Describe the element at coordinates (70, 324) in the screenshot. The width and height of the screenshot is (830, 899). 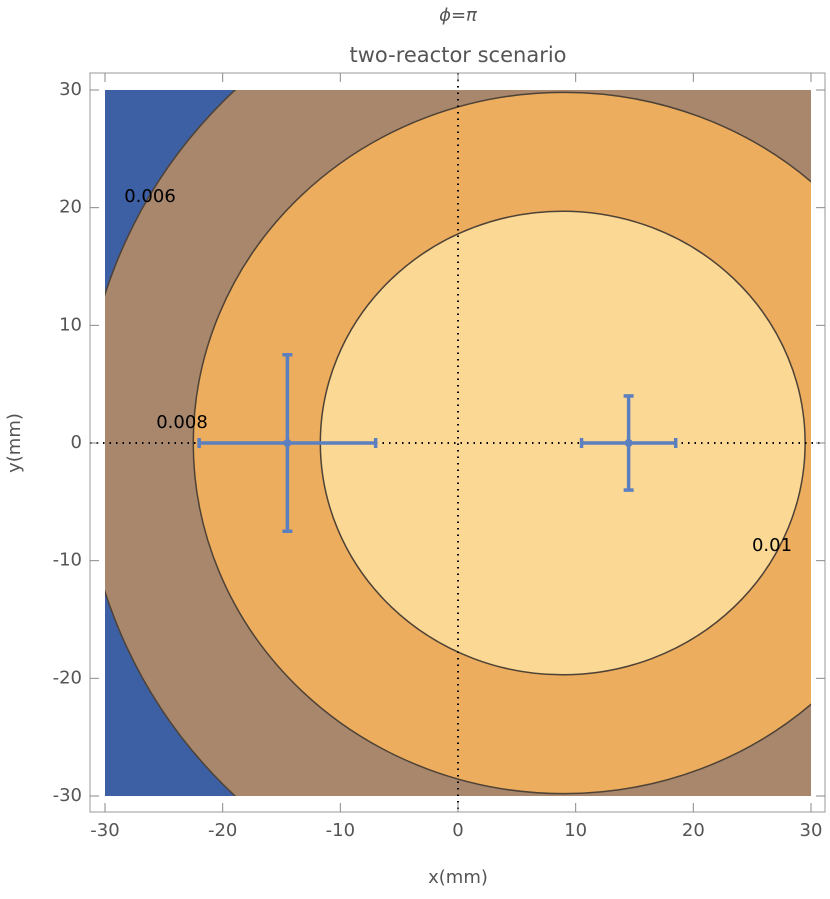
I see `y-tick-label: 10` at that location.